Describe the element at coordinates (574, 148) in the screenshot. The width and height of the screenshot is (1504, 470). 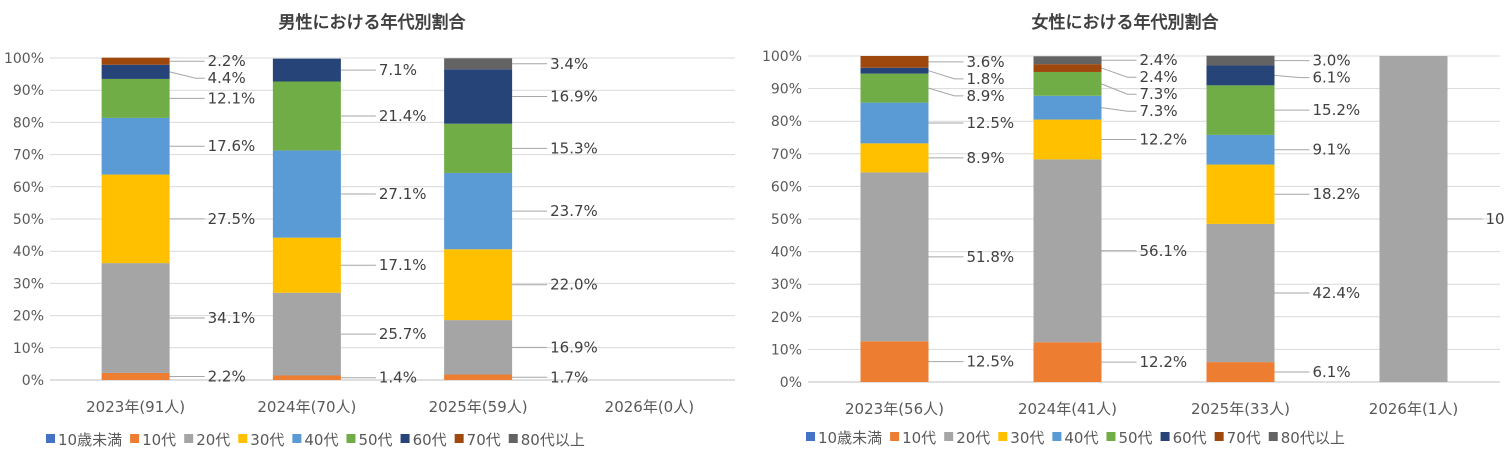
I see `data-label: 15.3%` at that location.